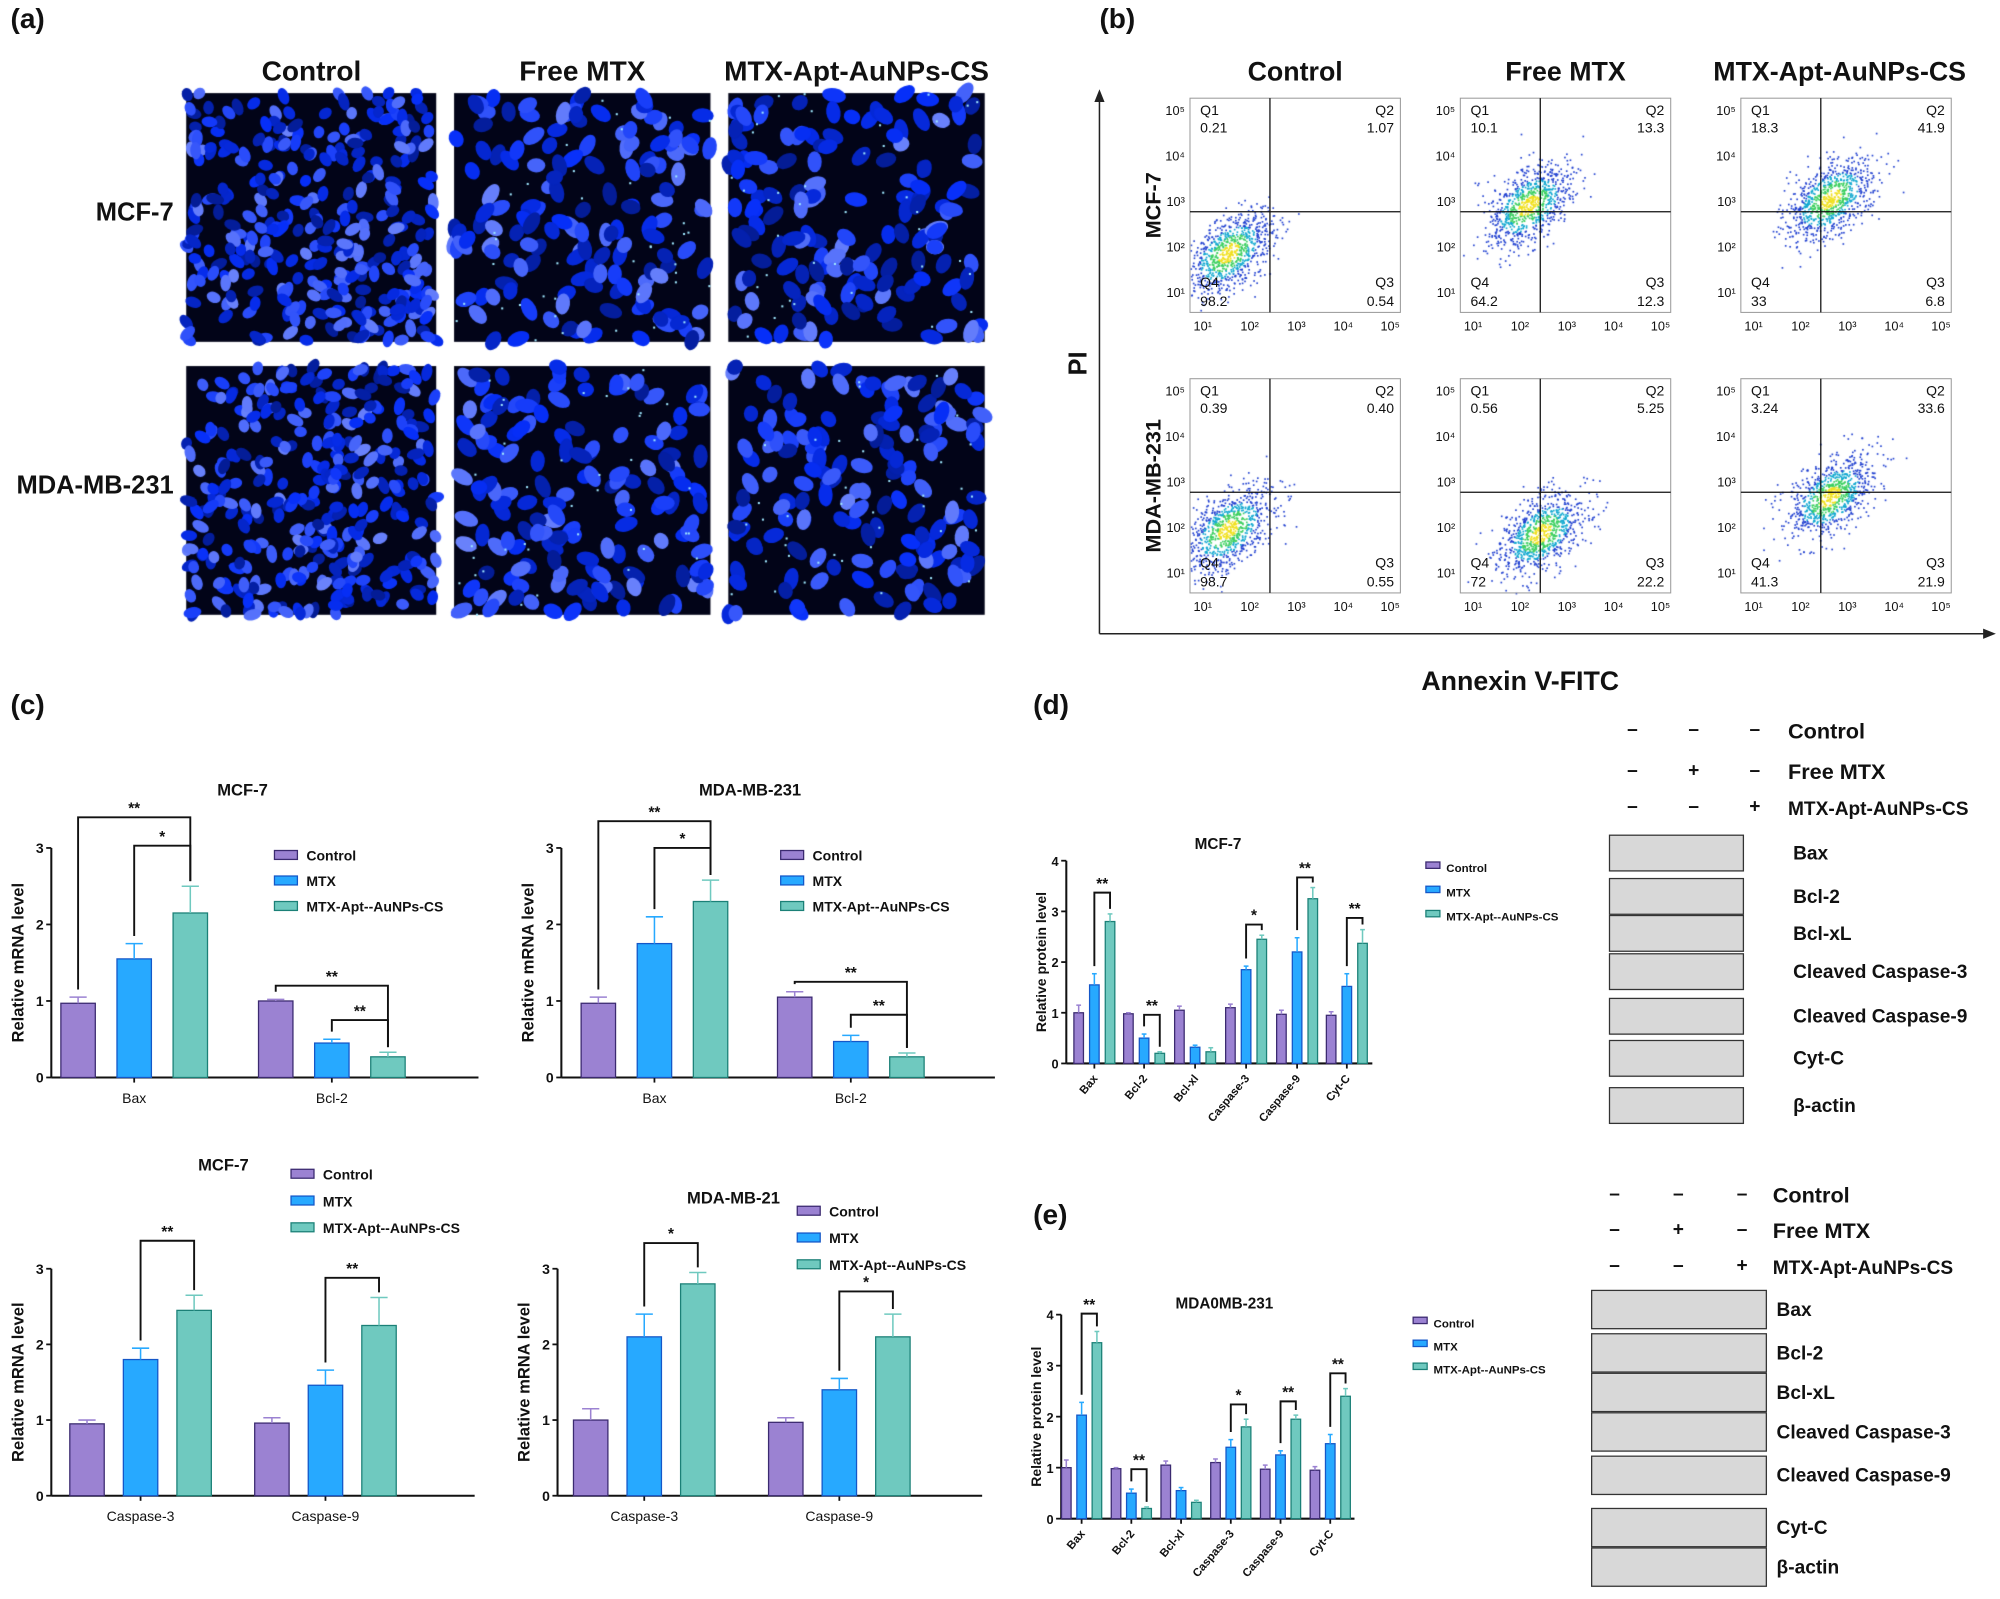  I want to click on micrograph-column-header: Free MTX, so click(582, 70).